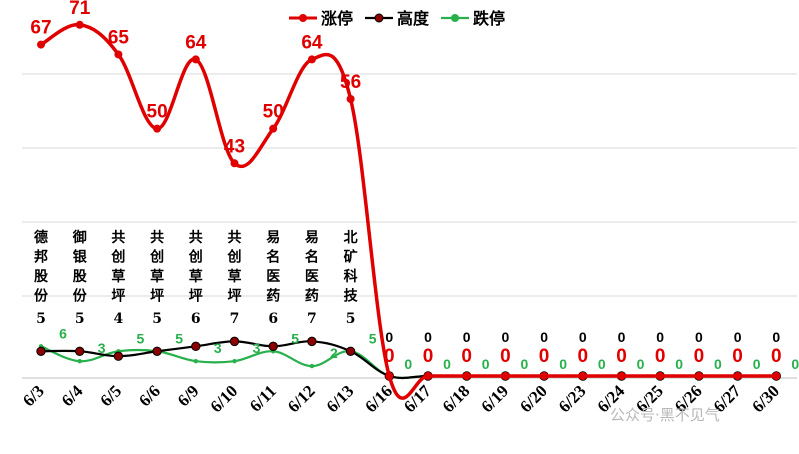 This screenshot has height=454, width=799. I want to click on x-tick-label: 6/10, so click(224, 398).